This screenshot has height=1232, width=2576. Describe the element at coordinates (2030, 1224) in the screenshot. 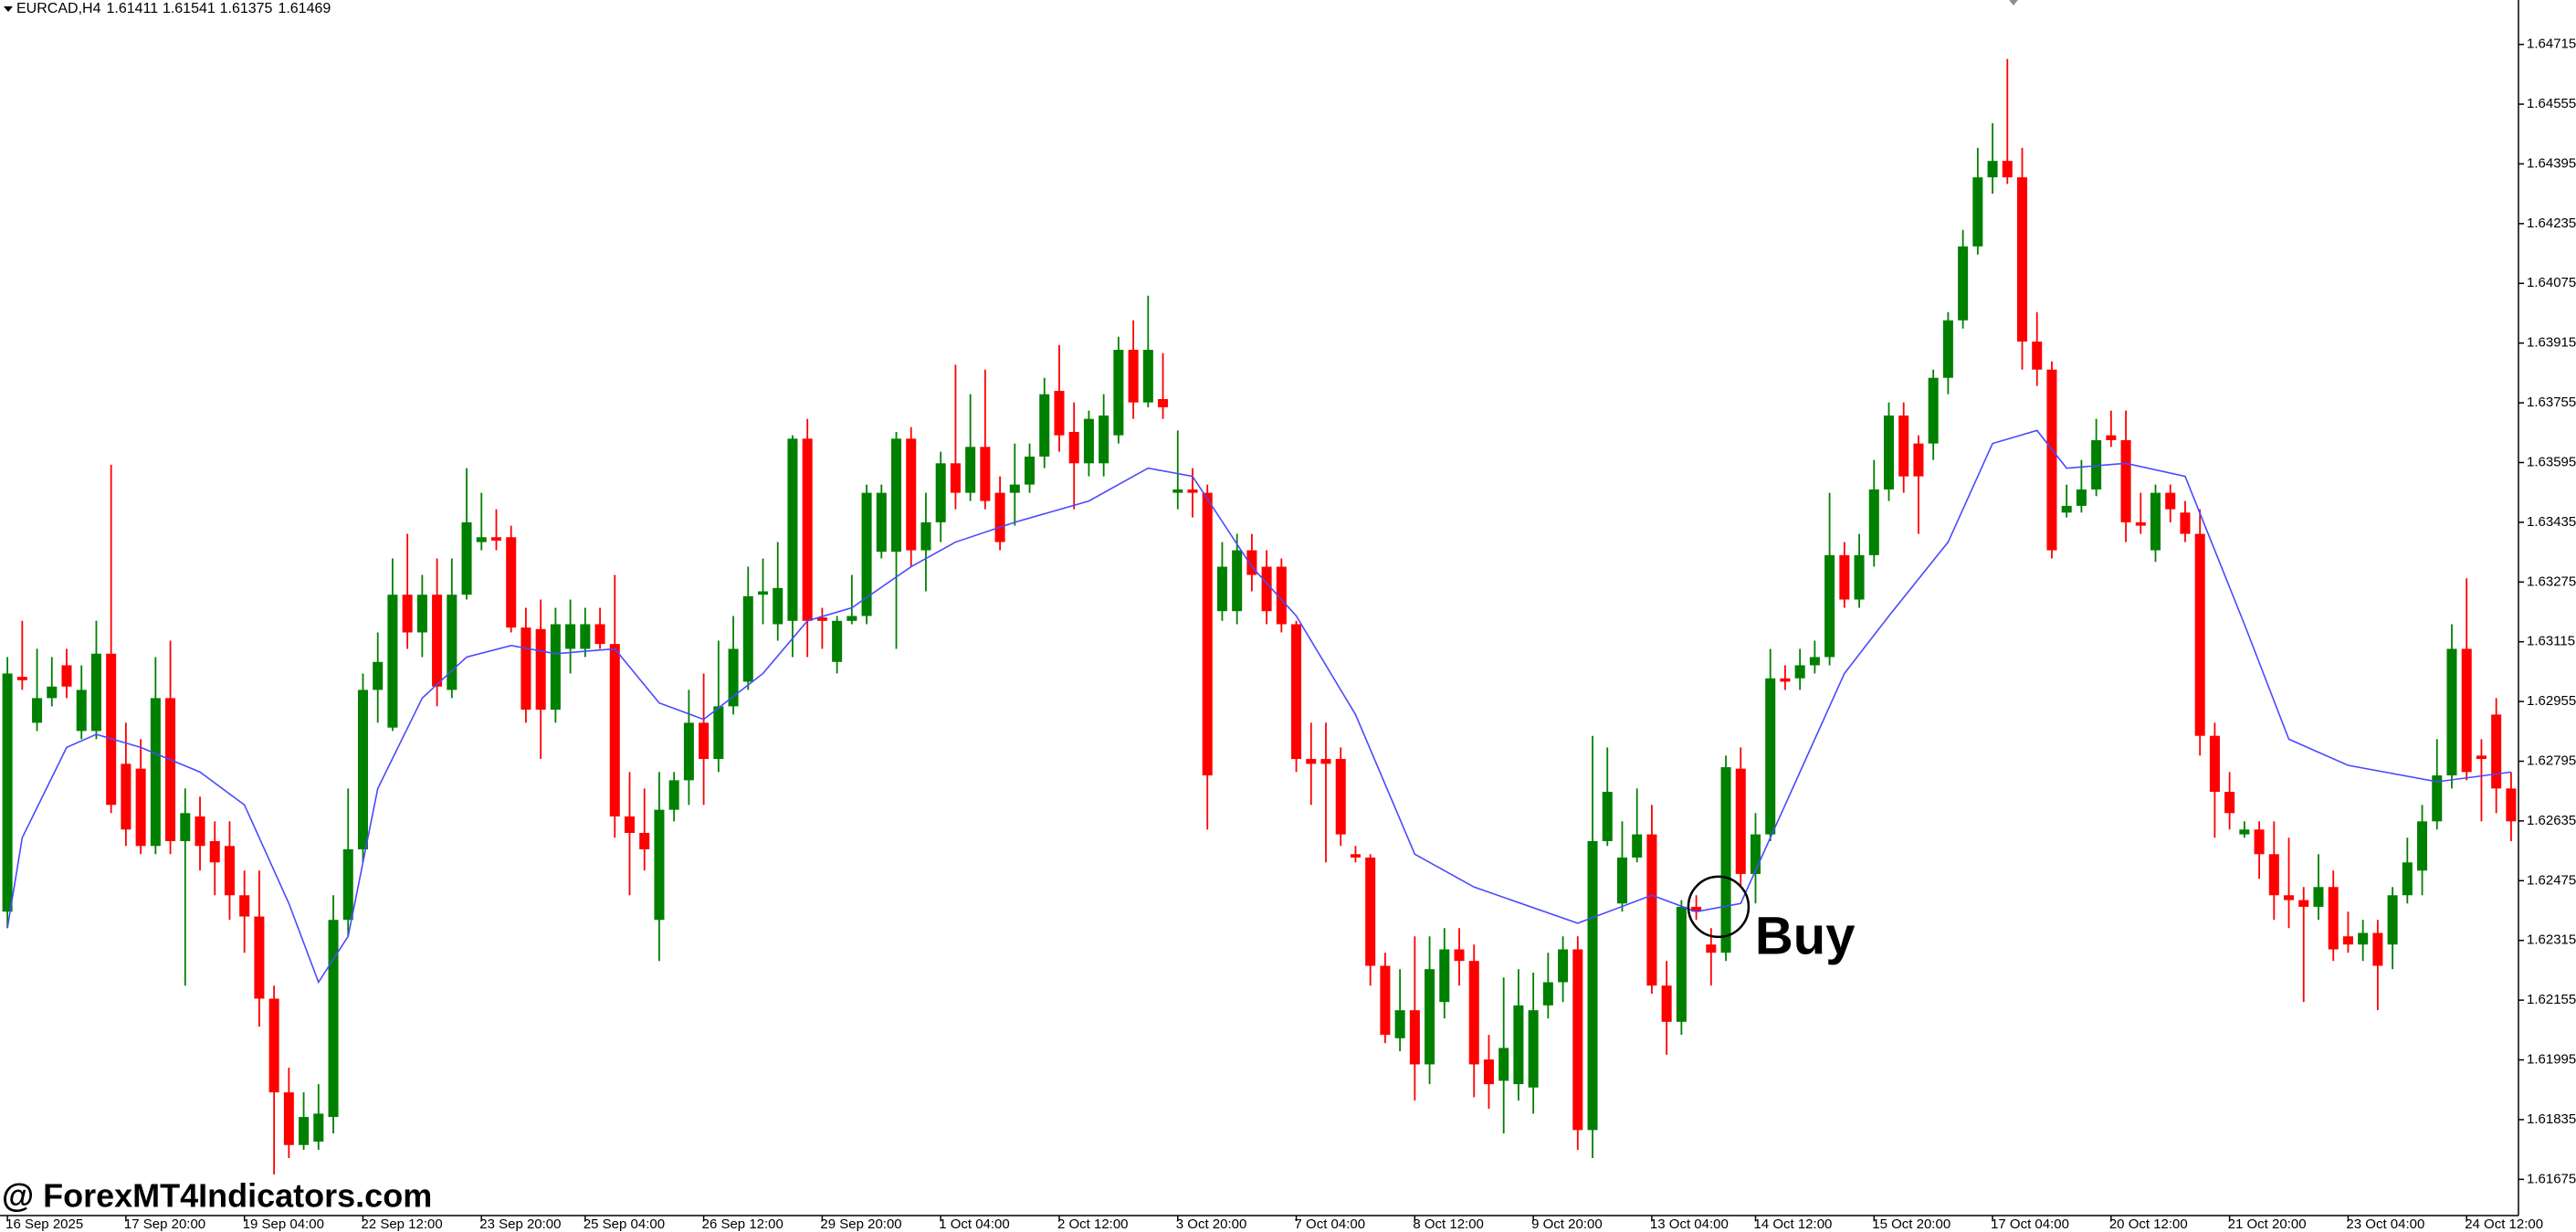

I see `x-tick-label: 17 Oct 04:00` at that location.